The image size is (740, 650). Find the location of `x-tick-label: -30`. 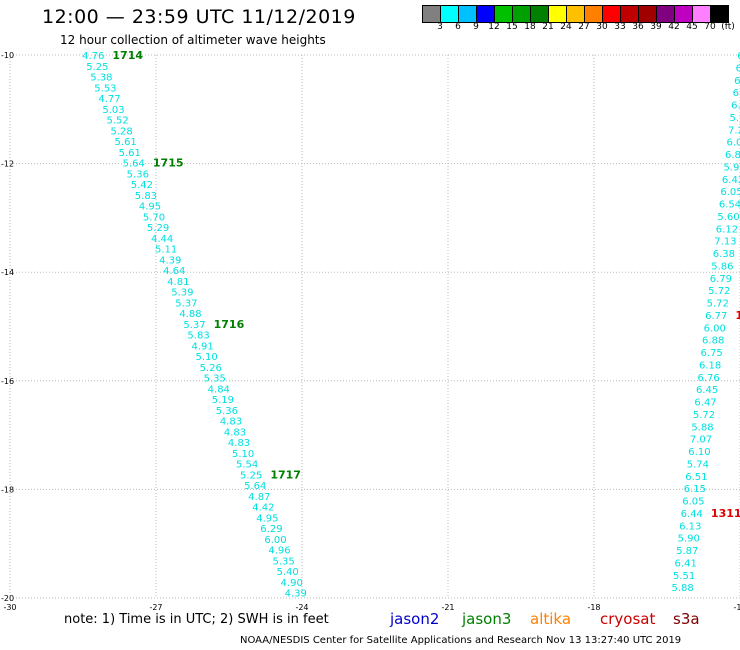

x-tick-label: -30 is located at coordinates (9, 607).